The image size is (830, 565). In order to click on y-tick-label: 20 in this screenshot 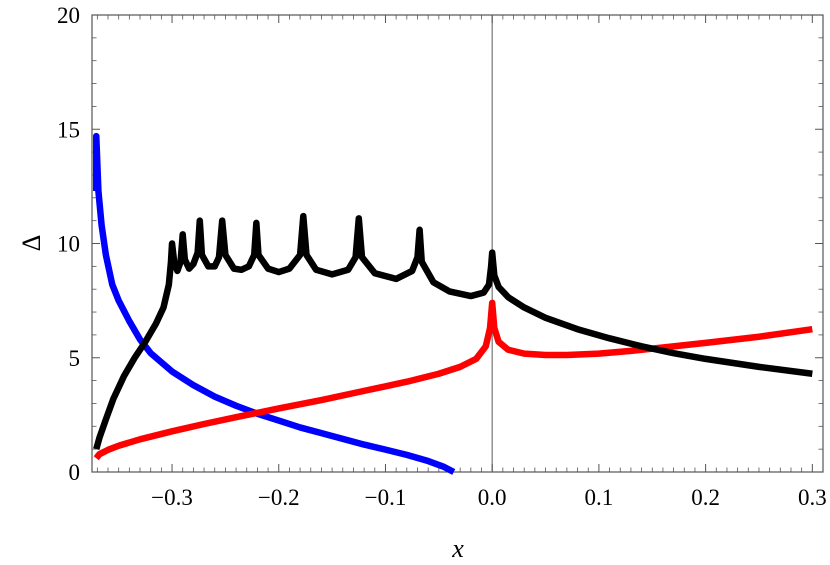, I will do `click(68, 15)`.